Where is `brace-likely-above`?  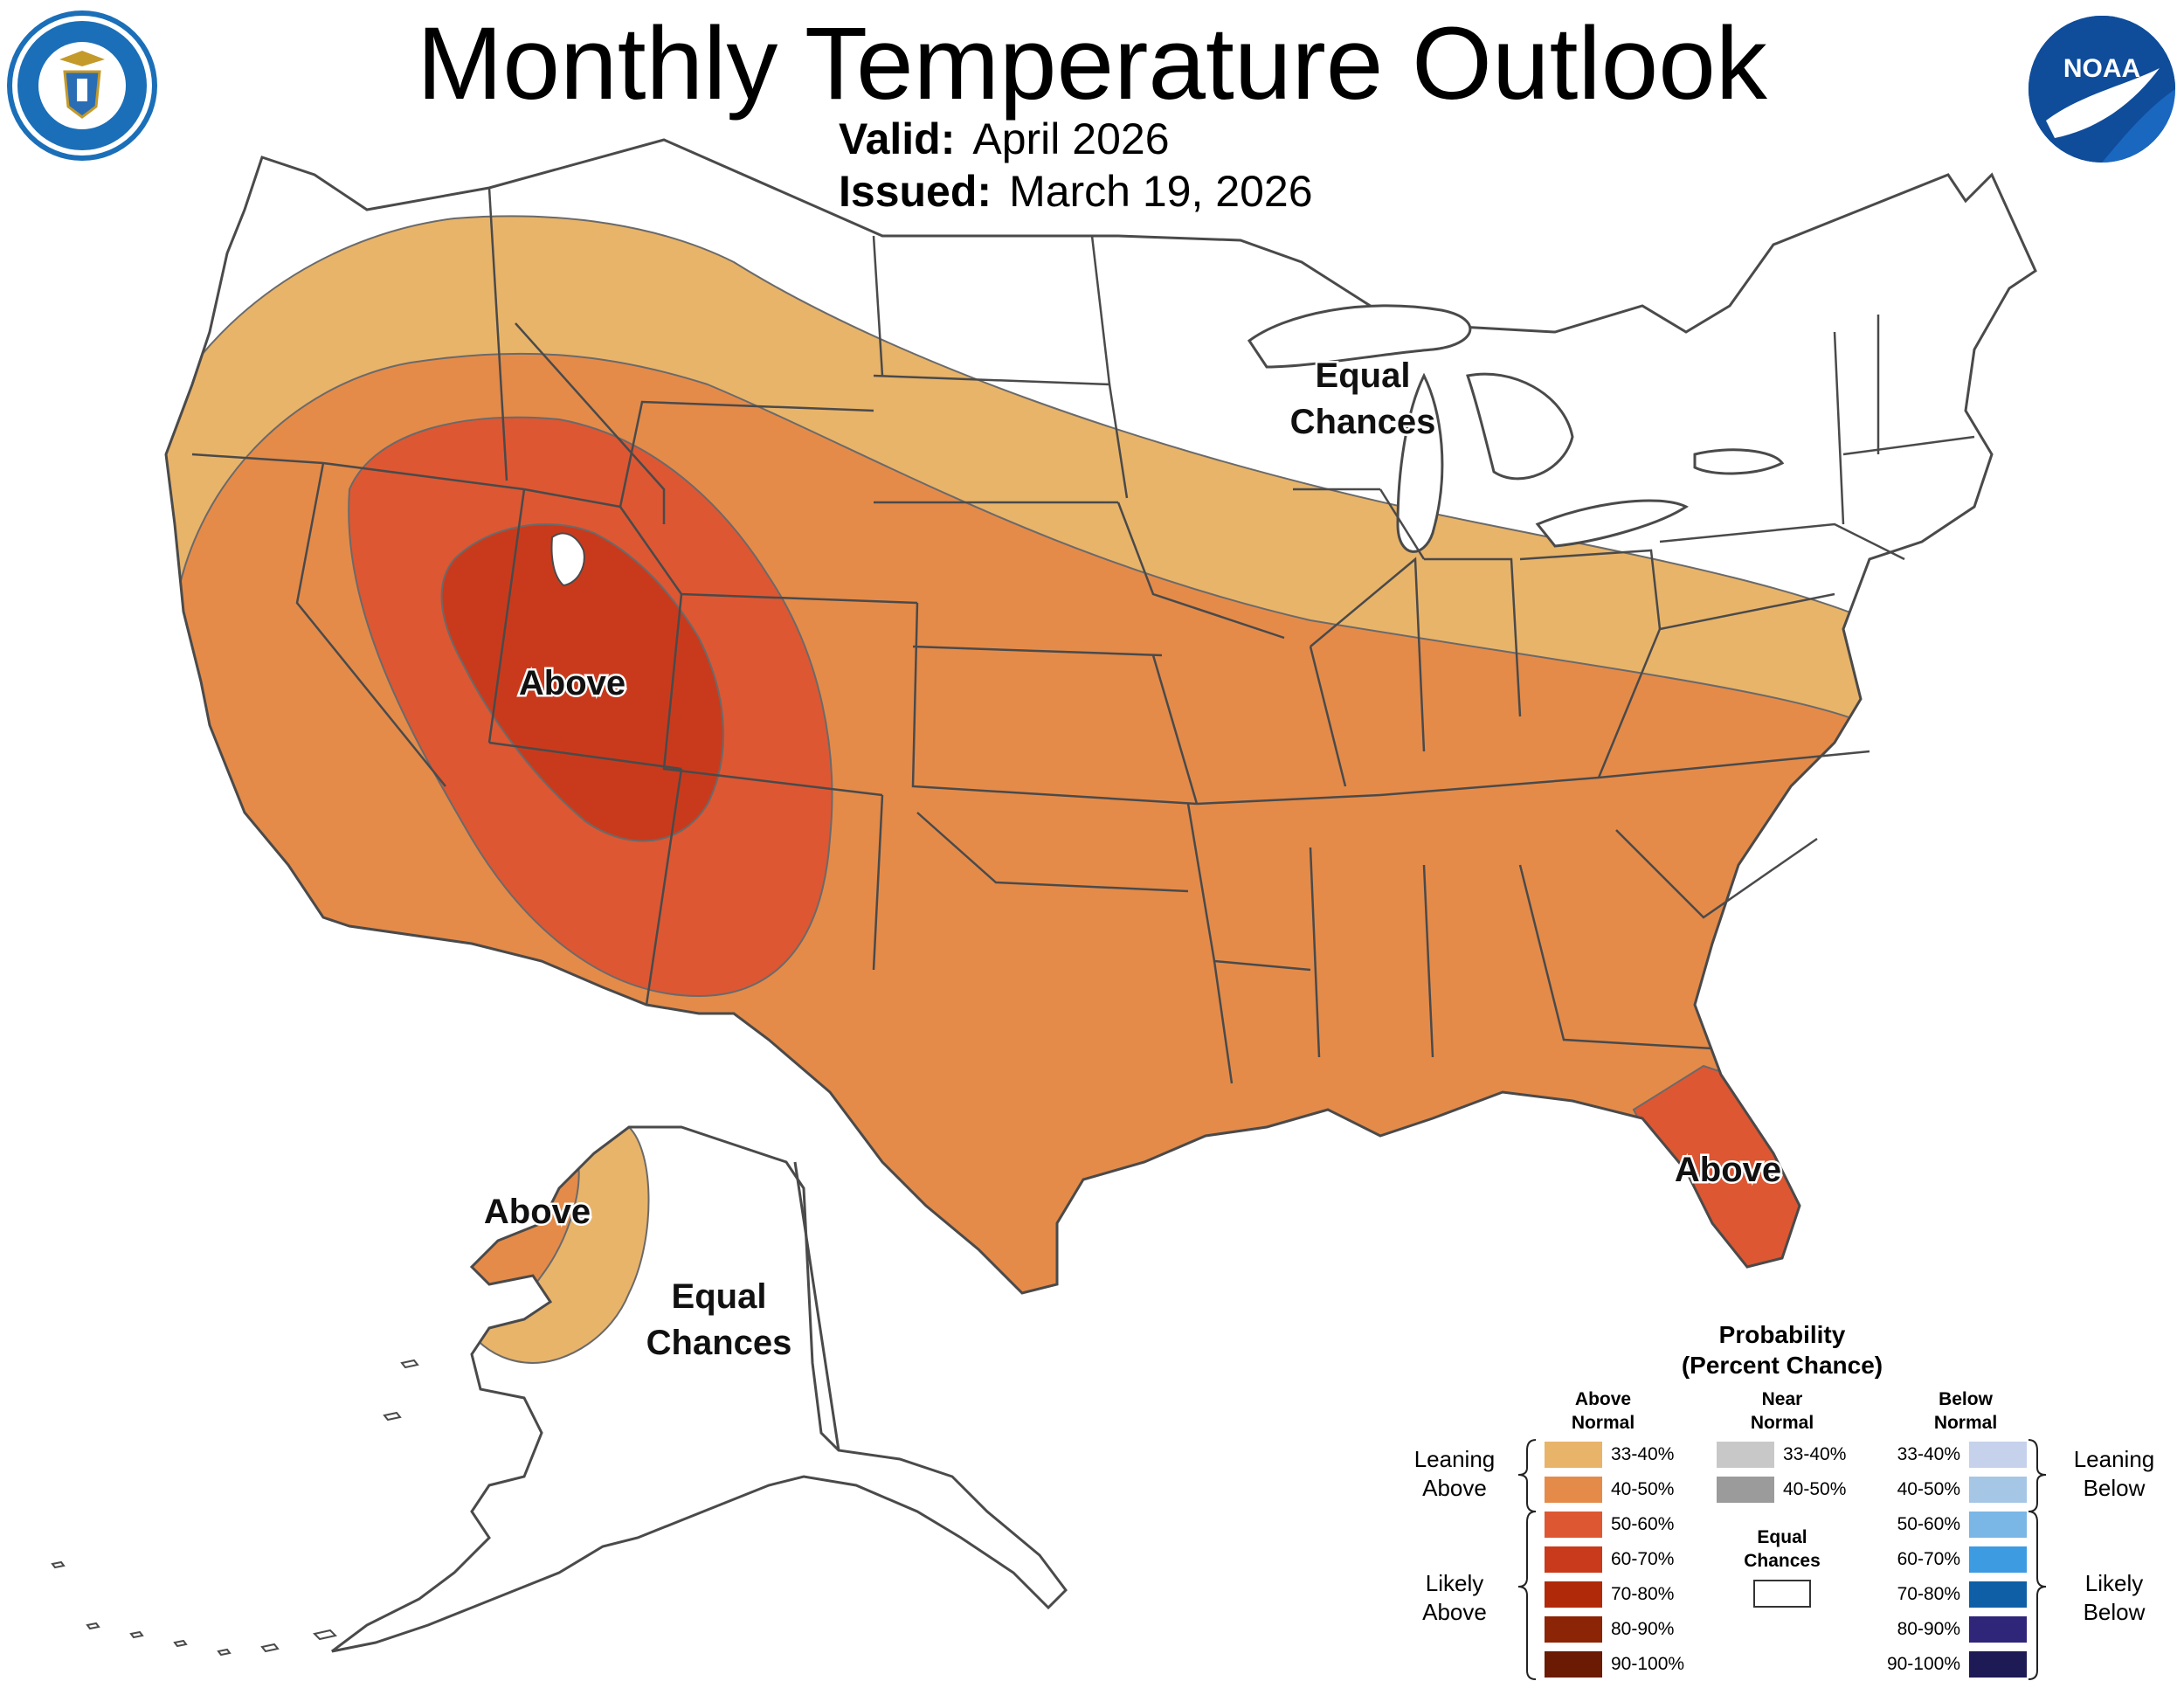
brace-likely-above is located at coordinates (1527, 1595).